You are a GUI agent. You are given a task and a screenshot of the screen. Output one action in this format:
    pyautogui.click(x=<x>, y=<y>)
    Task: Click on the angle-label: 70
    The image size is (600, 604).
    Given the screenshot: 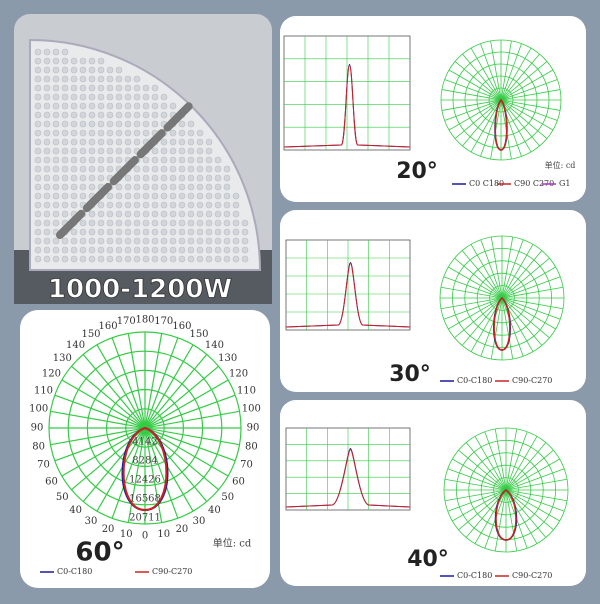 What is the action you would take?
    pyautogui.click(x=246, y=464)
    